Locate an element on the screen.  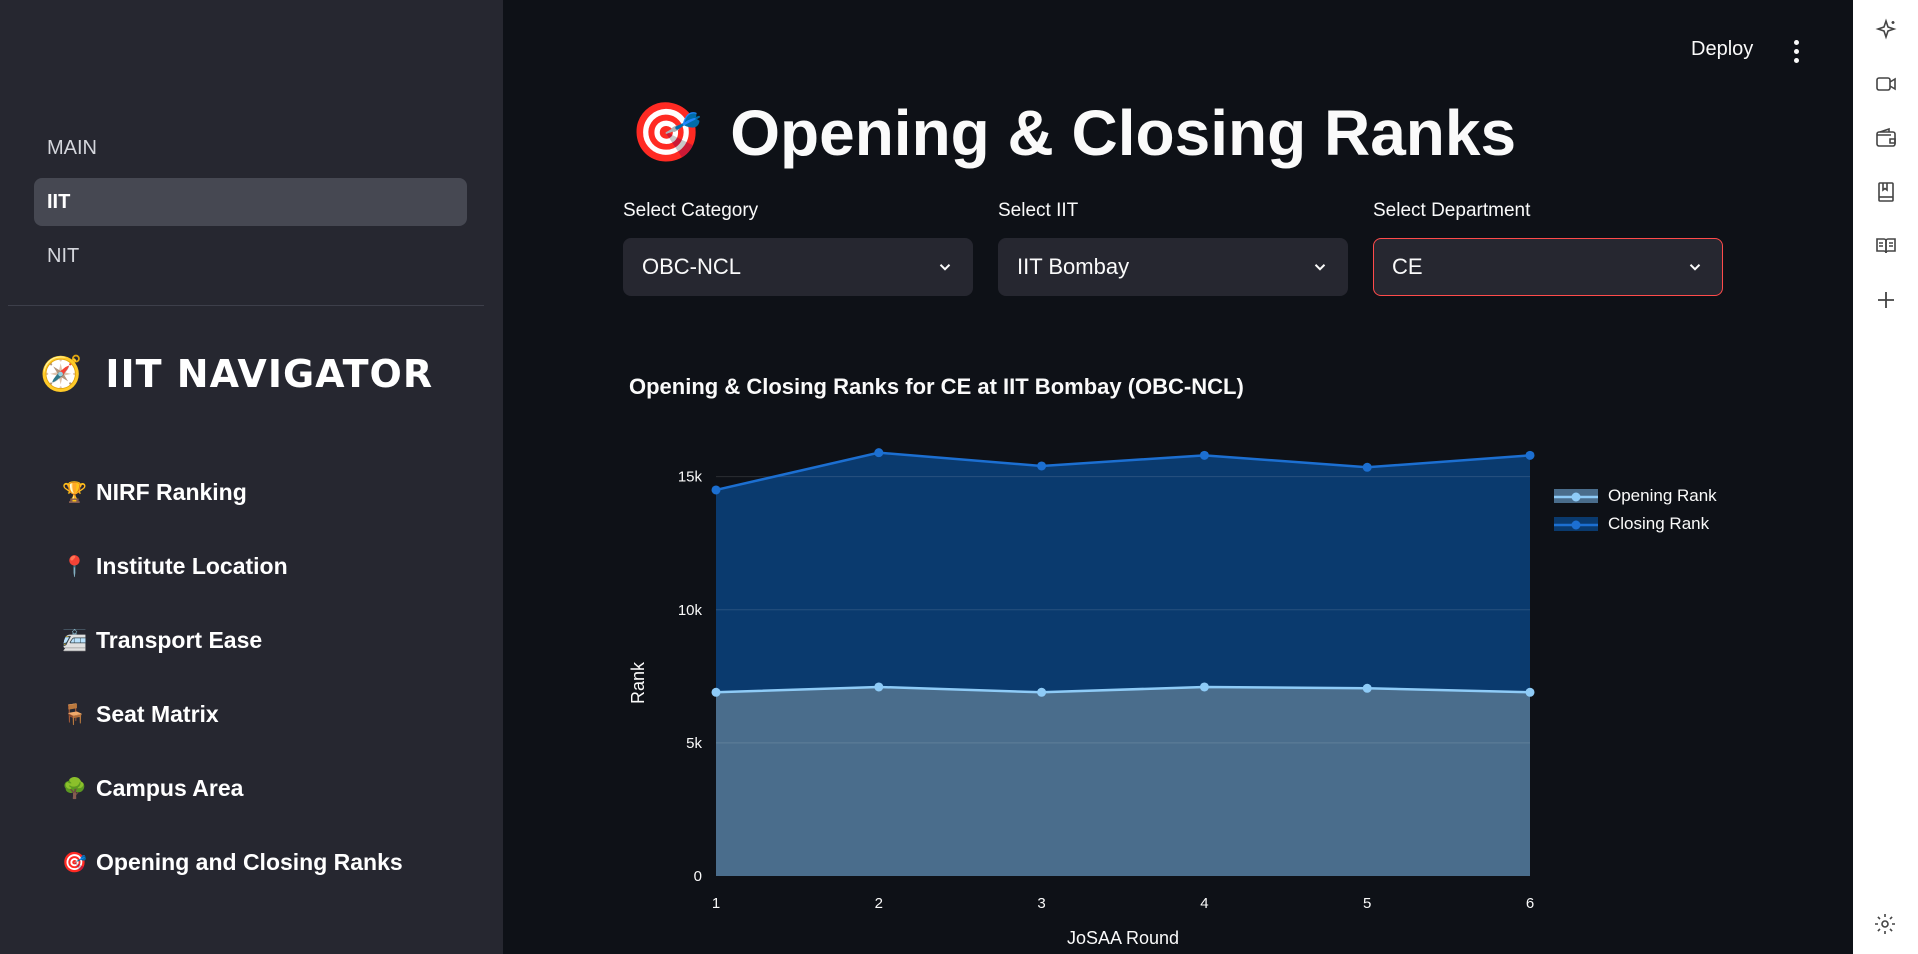
sidebar-title: 🧭 IIT NAVIGATOR is located at coordinates (236, 374).